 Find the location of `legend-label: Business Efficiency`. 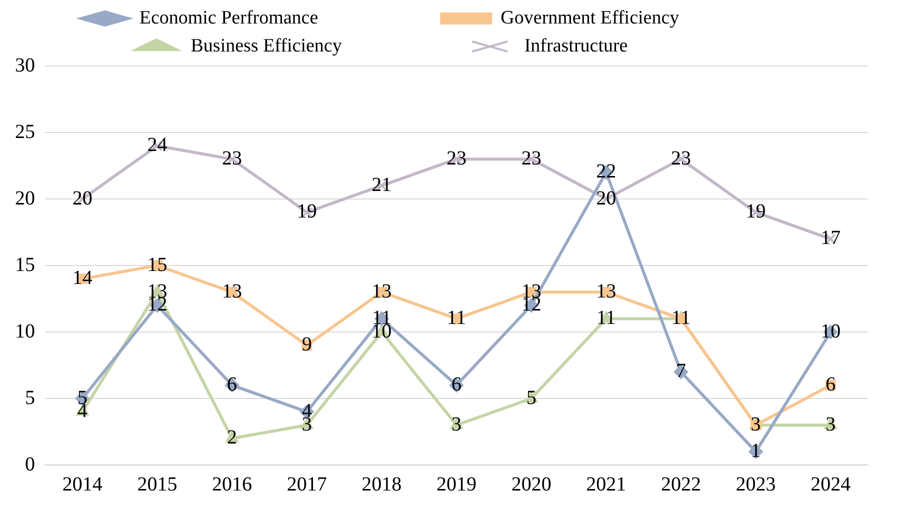

legend-label: Business Efficiency is located at coordinates (323, 45).